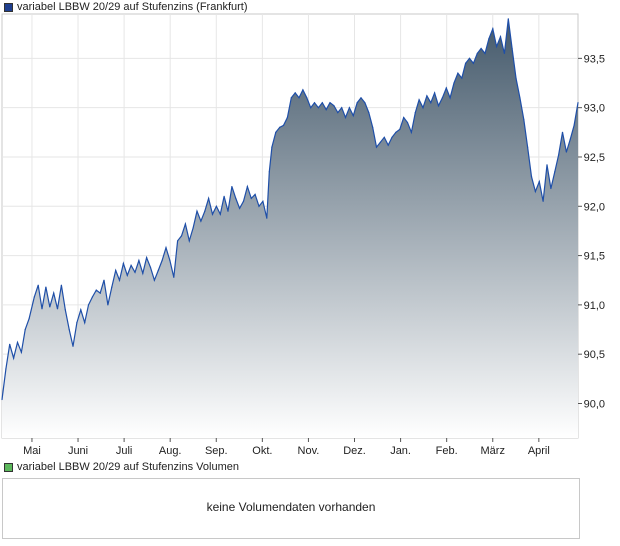 The height and width of the screenshot is (546, 620). Describe the element at coordinates (291, 507) in the screenshot. I see `volume-empty-message: keine Volumendaten vorhanden` at that location.